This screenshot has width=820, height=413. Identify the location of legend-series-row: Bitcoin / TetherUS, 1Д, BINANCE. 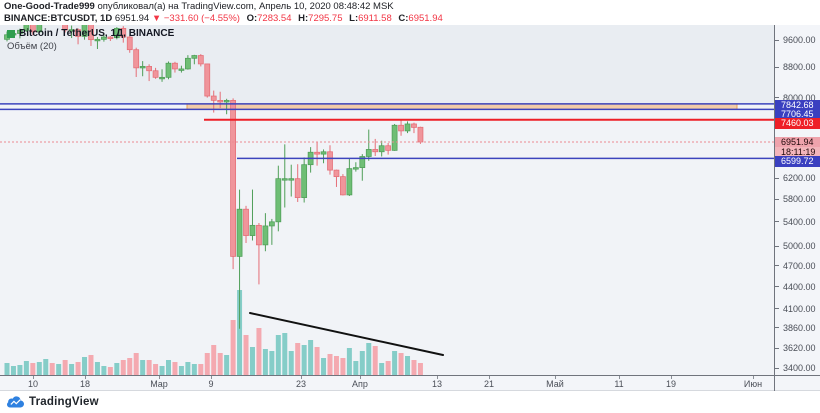
(90, 33).